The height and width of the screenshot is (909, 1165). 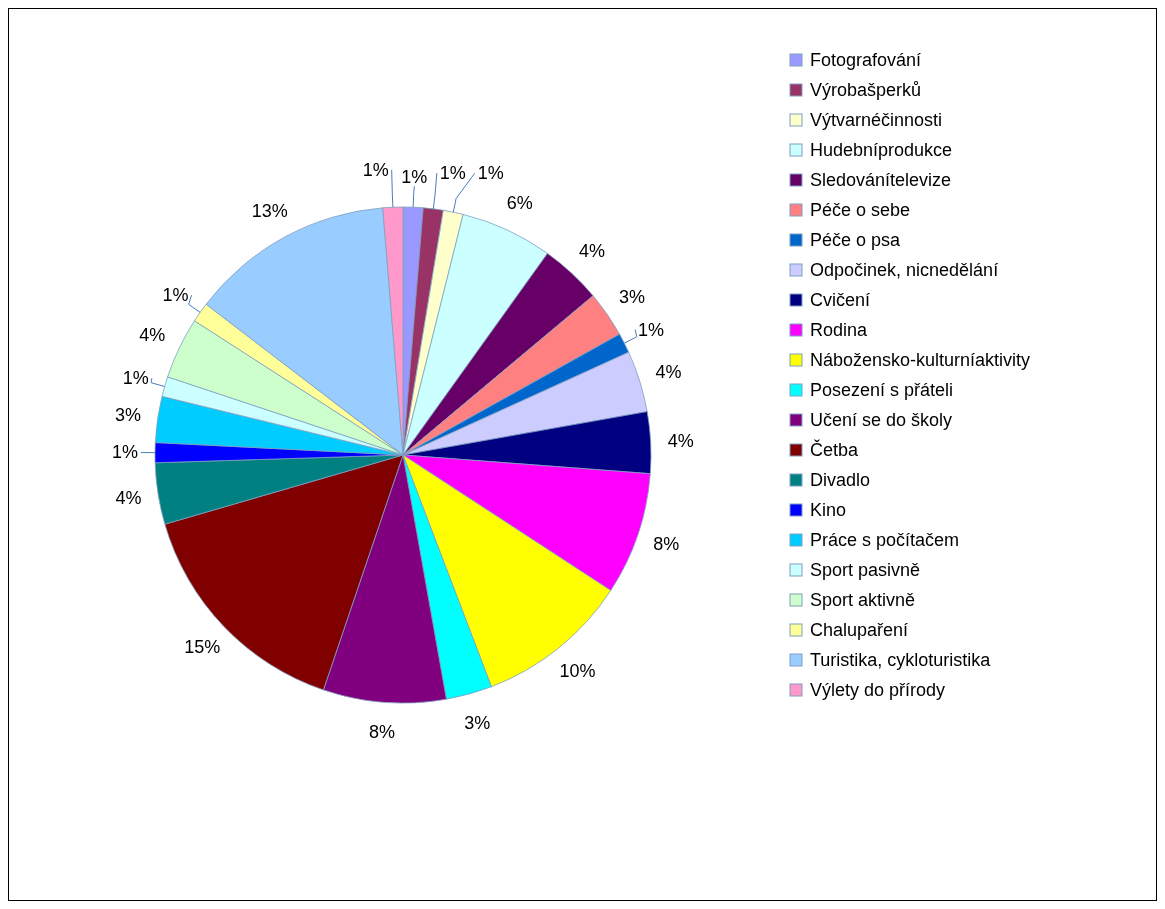 What do you see at coordinates (269, 210) in the screenshot?
I see `data-label: 13%` at bounding box center [269, 210].